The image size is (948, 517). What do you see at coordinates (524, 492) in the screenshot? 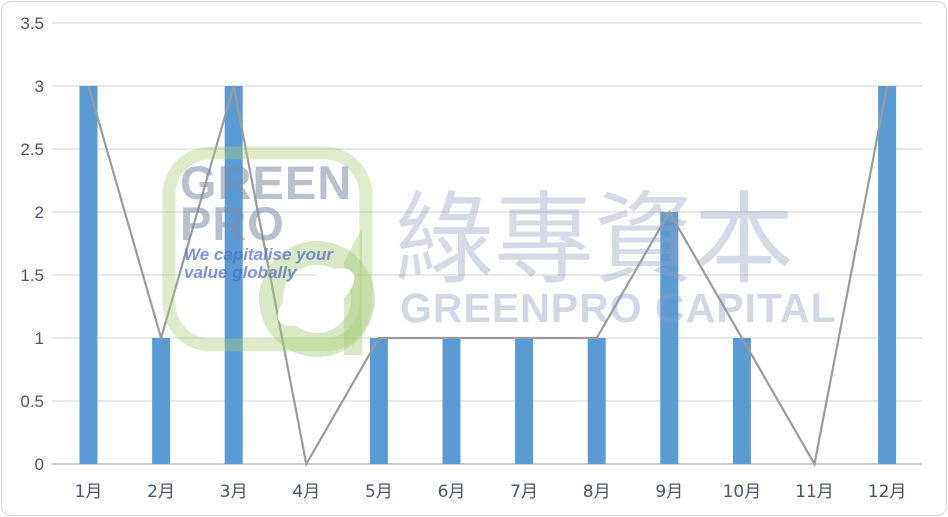
I see `x-tick-label: 7月` at bounding box center [524, 492].